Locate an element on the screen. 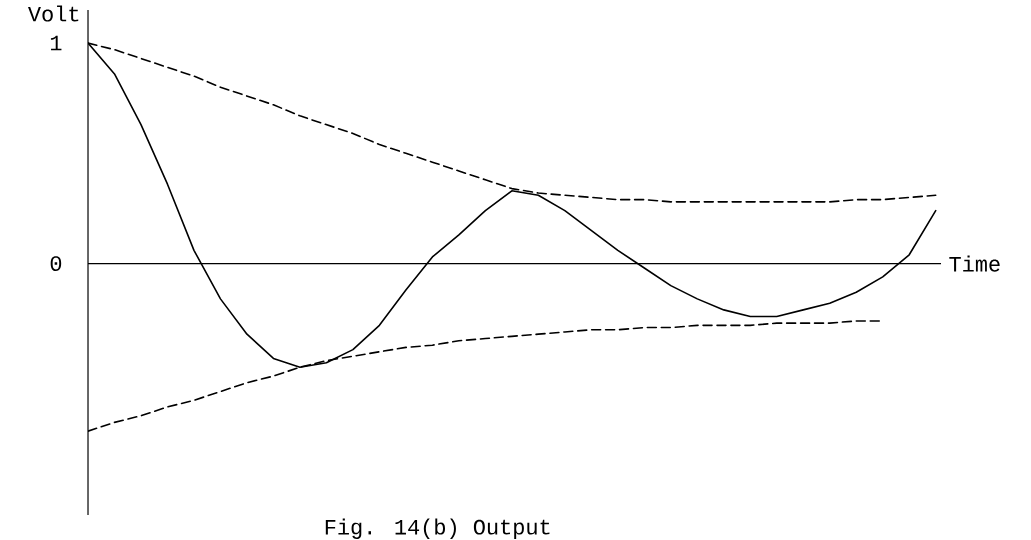 This screenshot has width=1031, height=540. y-tick-label: 1 is located at coordinates (56, 43).